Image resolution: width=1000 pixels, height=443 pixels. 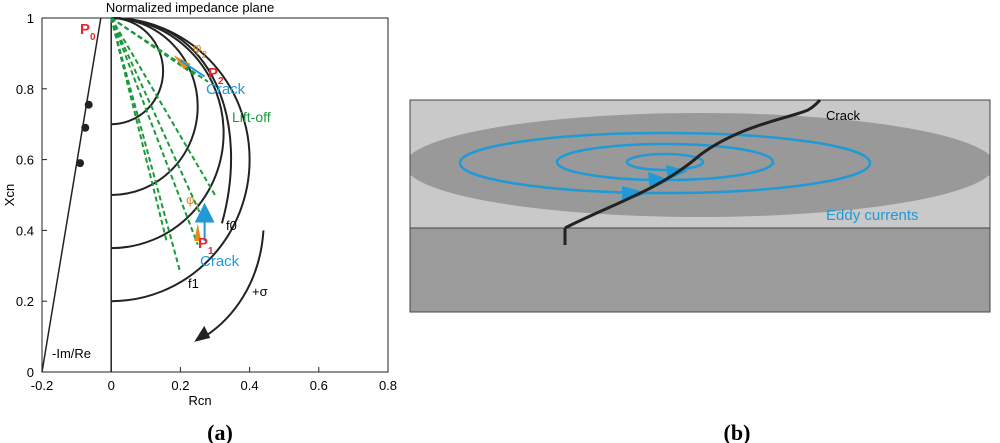 I want to click on x-tick-label: -0.2, so click(x=42, y=385).